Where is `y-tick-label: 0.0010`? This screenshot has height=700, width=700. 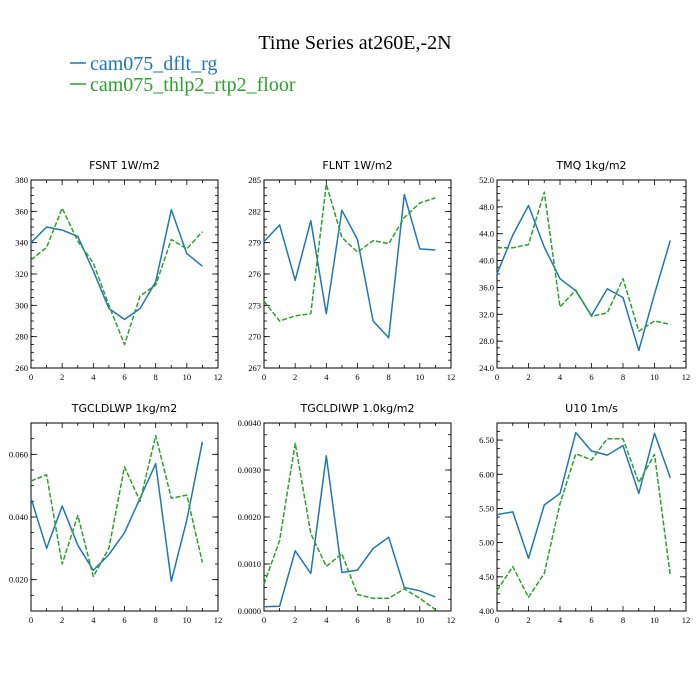
y-tick-label: 0.0010 is located at coordinates (249, 564).